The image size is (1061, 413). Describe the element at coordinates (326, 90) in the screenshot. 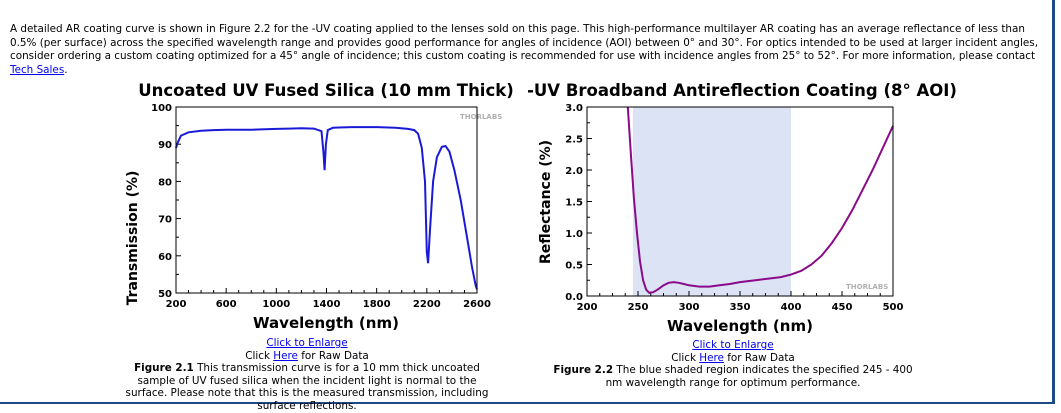

I see `chart-title: Uncoated UV Fused Silica (10 mm Thick)` at that location.